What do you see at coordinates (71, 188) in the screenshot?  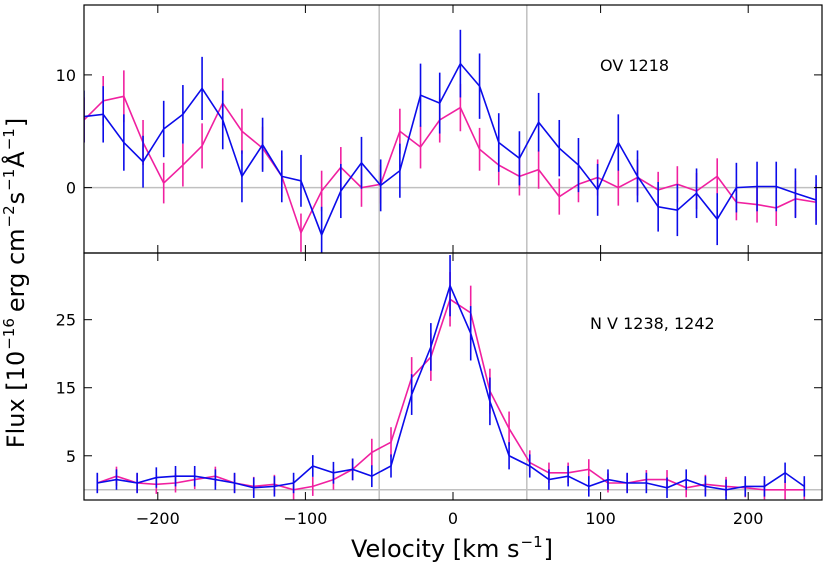 I see `y-tick-label: 0` at bounding box center [71, 188].